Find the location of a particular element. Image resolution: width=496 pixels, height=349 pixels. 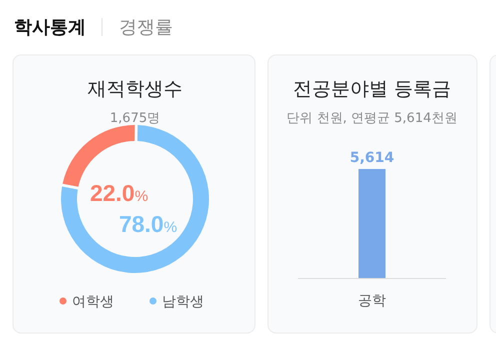

chart-subtitle: 단위 천원, 연평균 5,614천원 is located at coordinates (372, 118).